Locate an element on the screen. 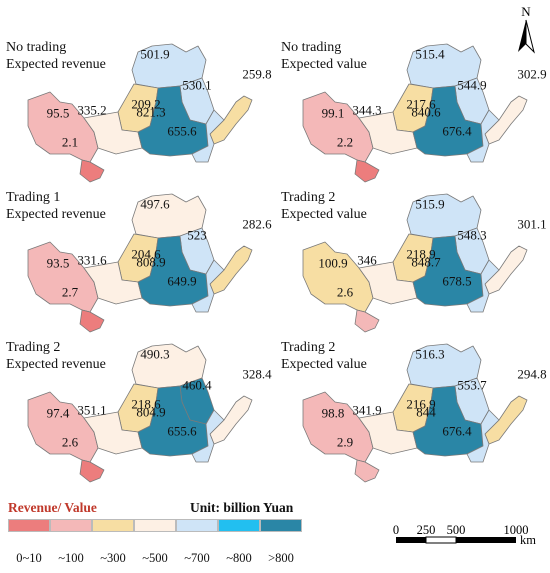 Image resolution: width=550 pixels, height=573 pixels. region-value-1: 515.9 is located at coordinates (430, 204).